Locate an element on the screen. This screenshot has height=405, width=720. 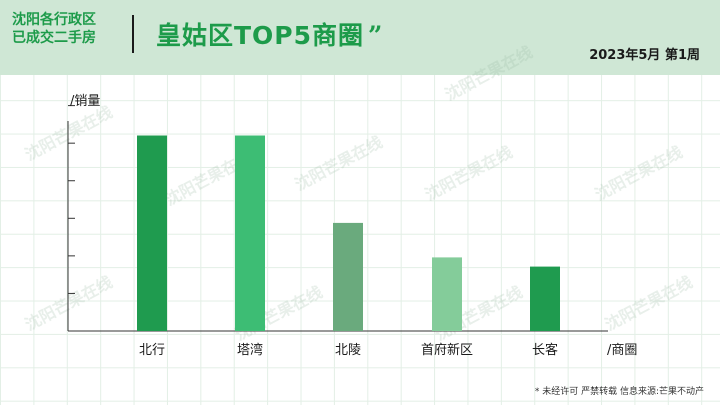
date-label: 2023年5月 第1周 is located at coordinates (644, 55).